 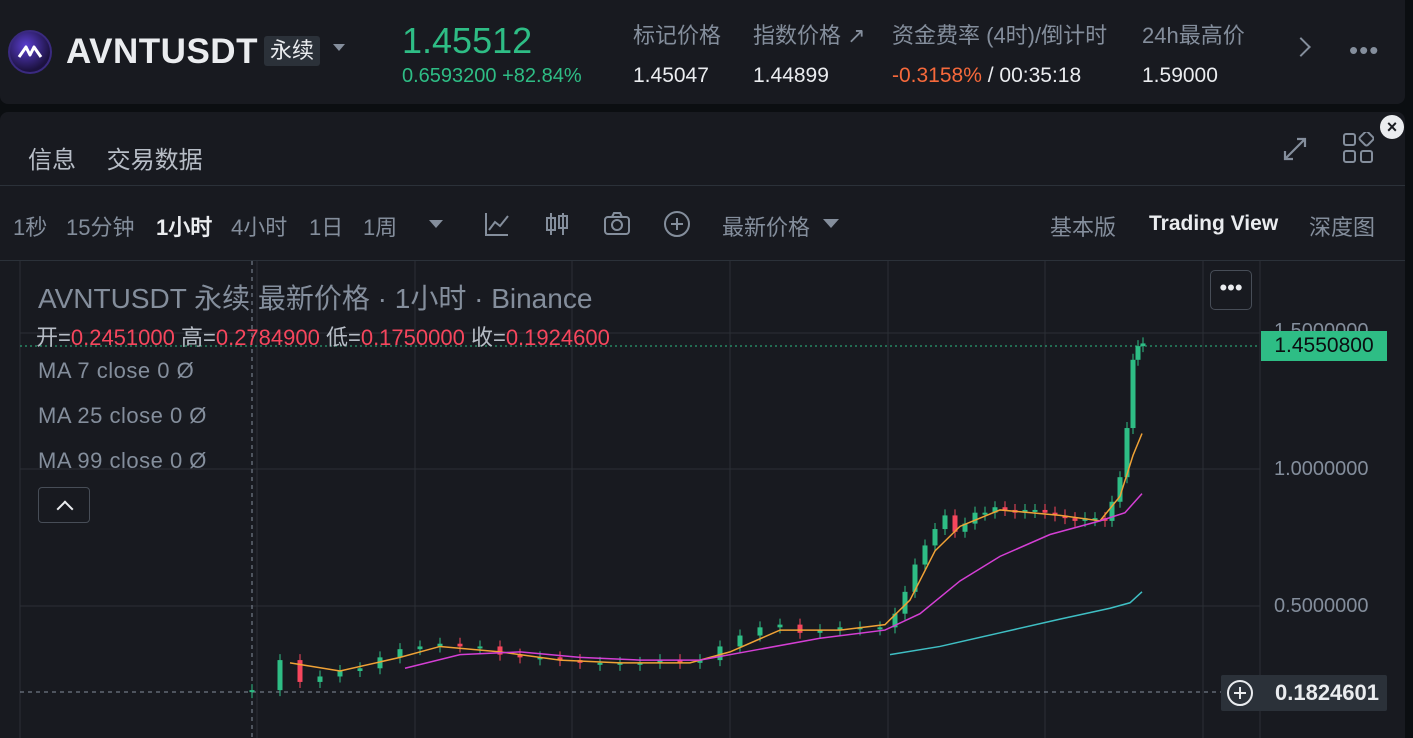 I want to click on symbol-dropdown-icon, so click(x=339, y=47).